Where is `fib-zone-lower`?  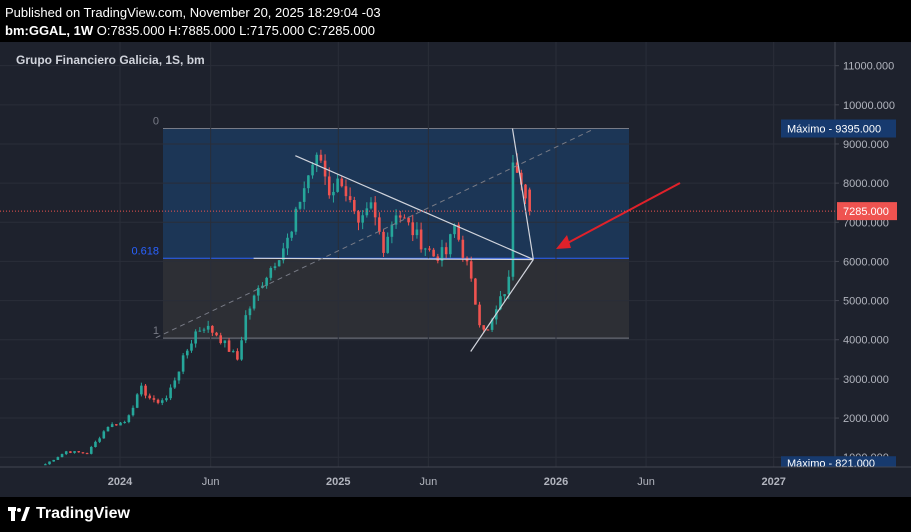 fib-zone-lower is located at coordinates (396, 298).